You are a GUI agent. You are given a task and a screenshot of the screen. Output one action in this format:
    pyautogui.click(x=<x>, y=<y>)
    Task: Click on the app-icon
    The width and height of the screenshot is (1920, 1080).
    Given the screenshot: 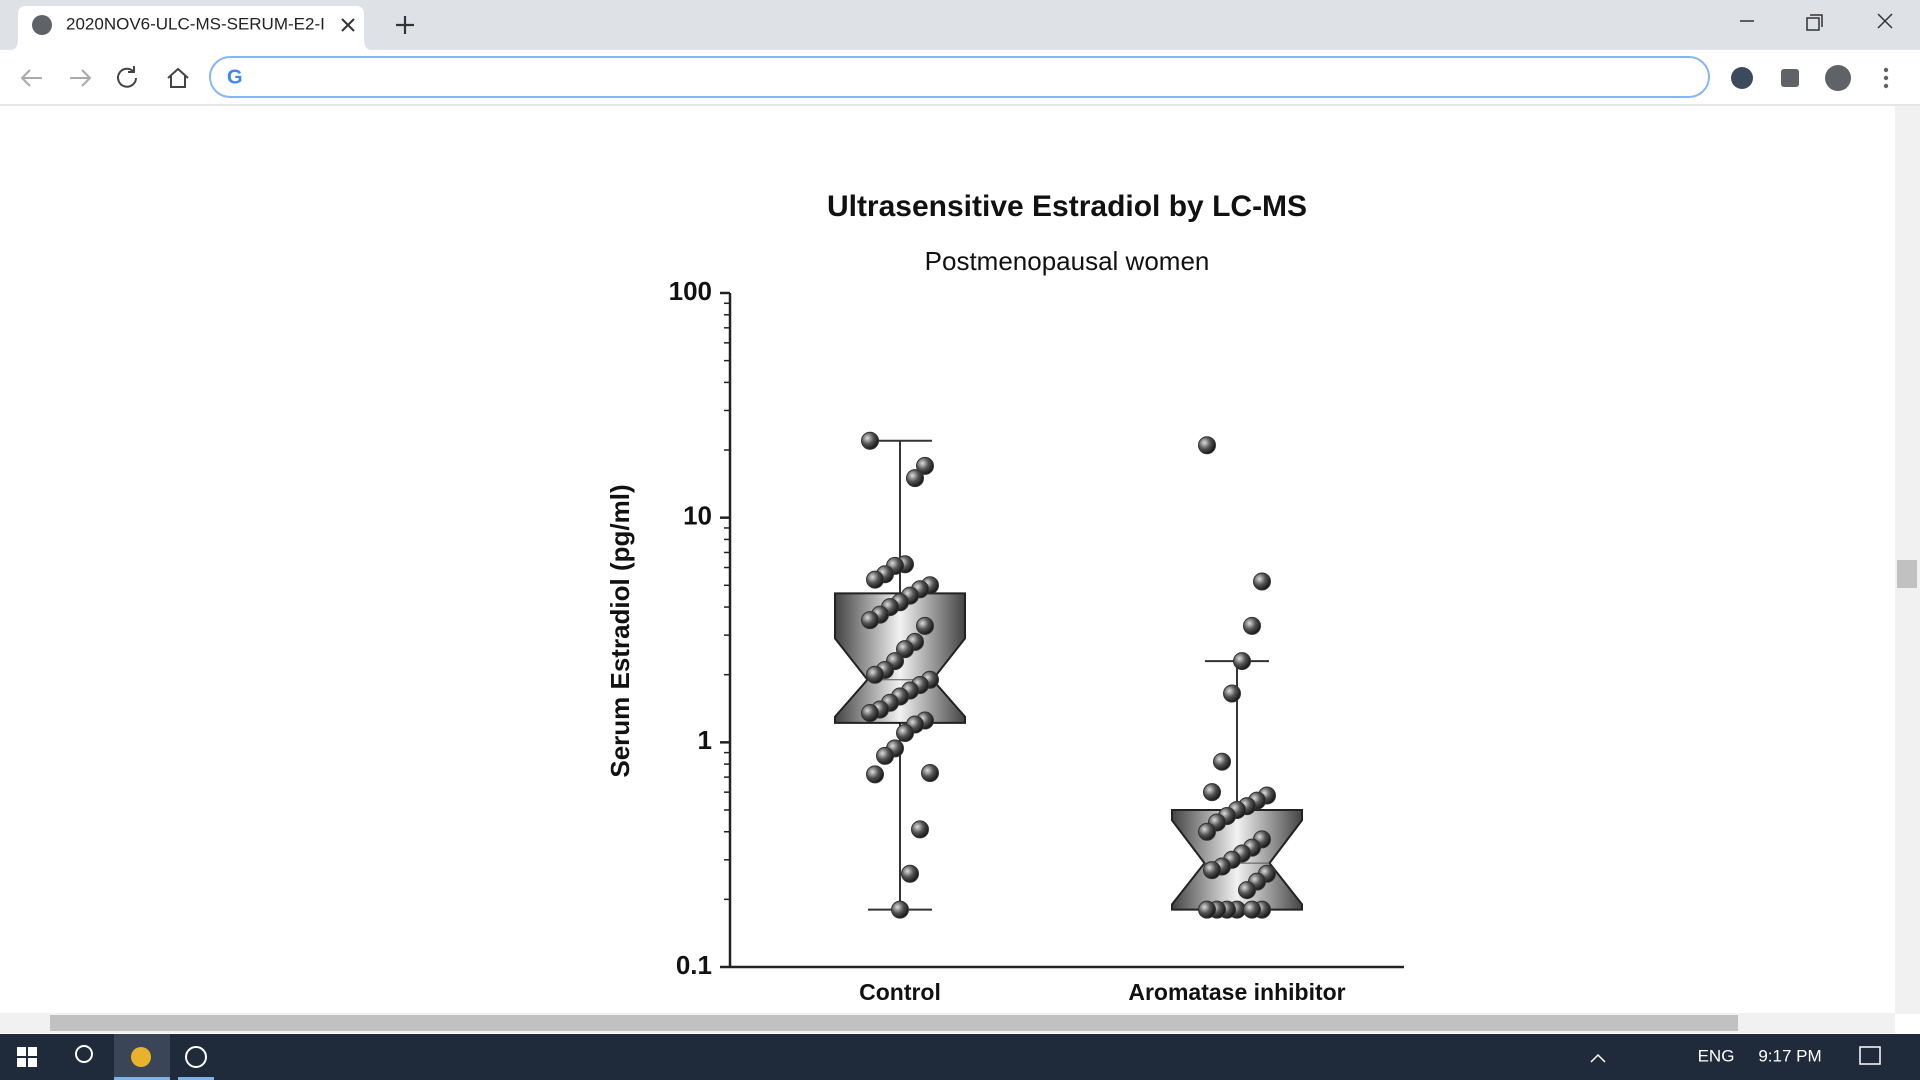 What is the action you would take?
    pyautogui.click(x=196, y=1057)
    